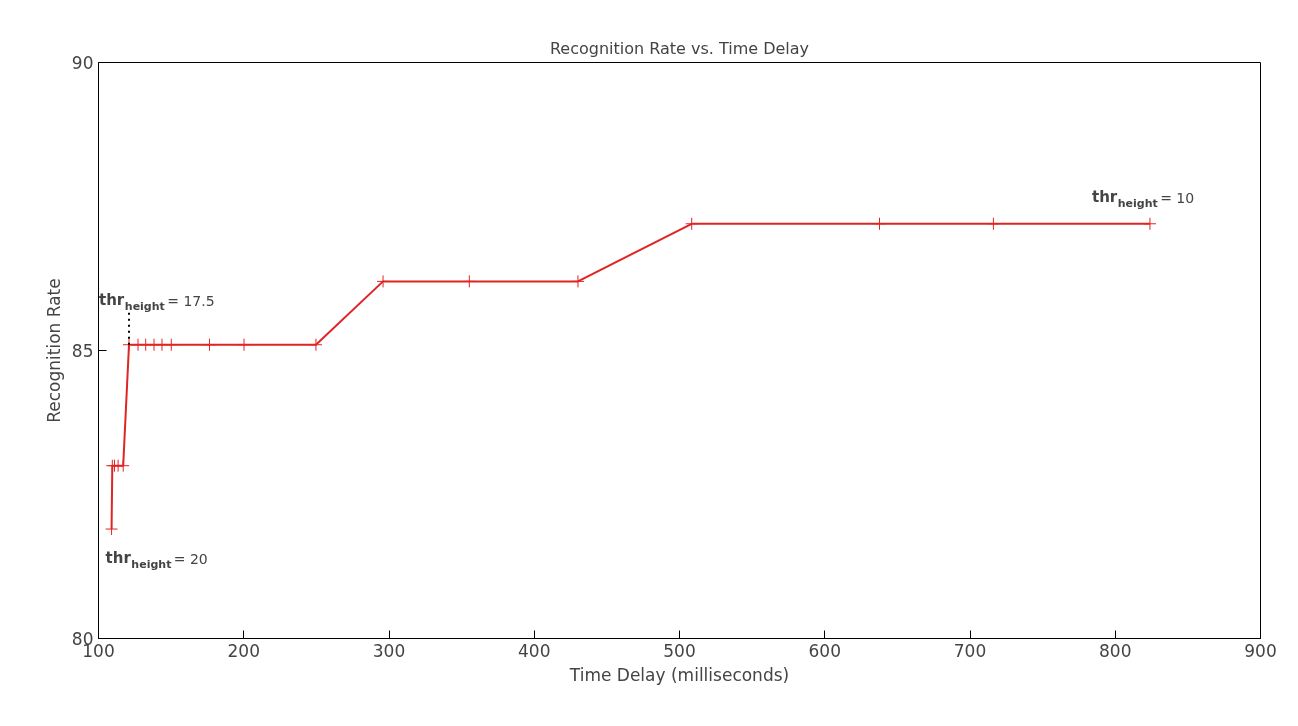 This screenshot has height=726, width=1298. I want to click on y-tick-label: 90, so click(82, 63).